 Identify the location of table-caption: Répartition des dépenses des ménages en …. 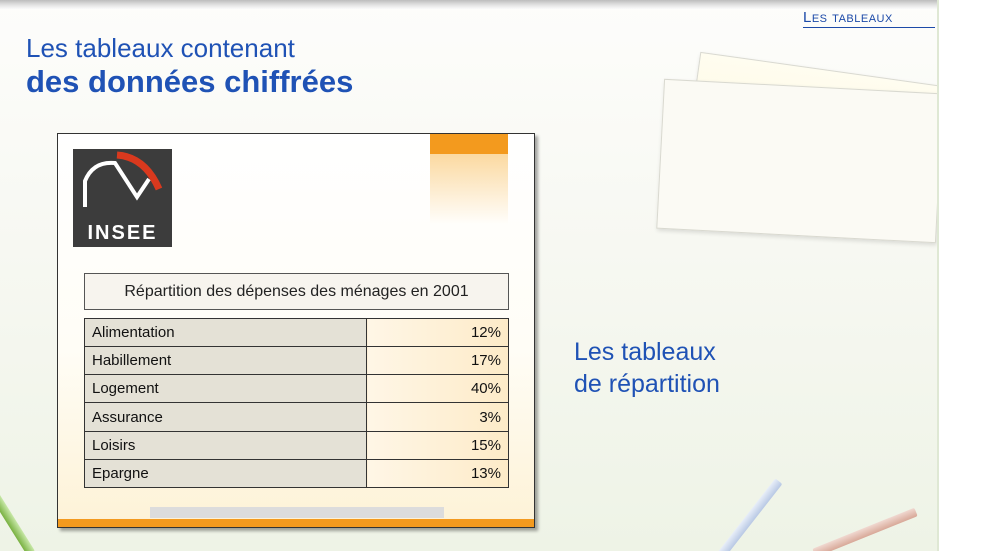
(296, 291).